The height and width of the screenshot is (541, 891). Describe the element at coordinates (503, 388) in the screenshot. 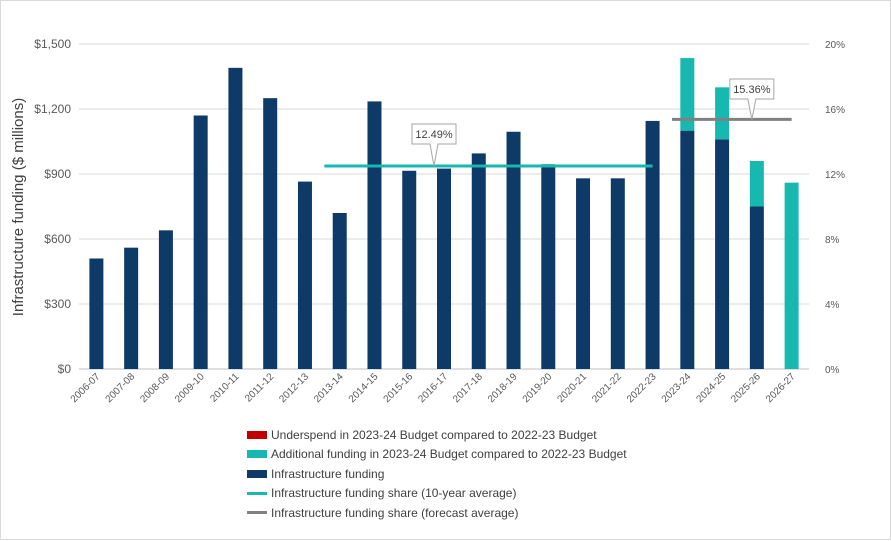

I see `x-tick-label: 2018-19` at that location.